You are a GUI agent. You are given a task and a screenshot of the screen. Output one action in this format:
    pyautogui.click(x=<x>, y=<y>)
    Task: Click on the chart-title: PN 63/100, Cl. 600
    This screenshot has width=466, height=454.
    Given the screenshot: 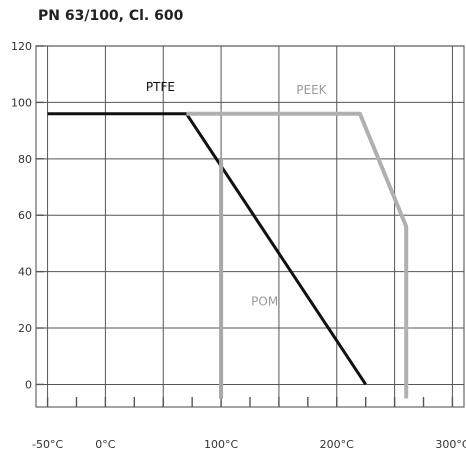 What is the action you would take?
    pyautogui.click(x=111, y=16)
    